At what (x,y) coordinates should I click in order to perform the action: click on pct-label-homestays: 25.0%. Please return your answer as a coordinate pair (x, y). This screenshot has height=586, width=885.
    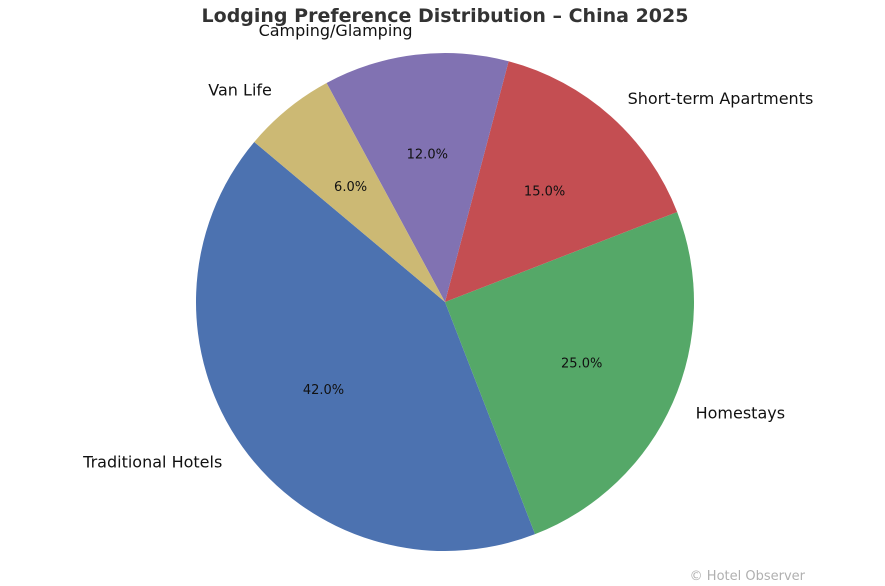
    Looking at the image, I should click on (581, 363).